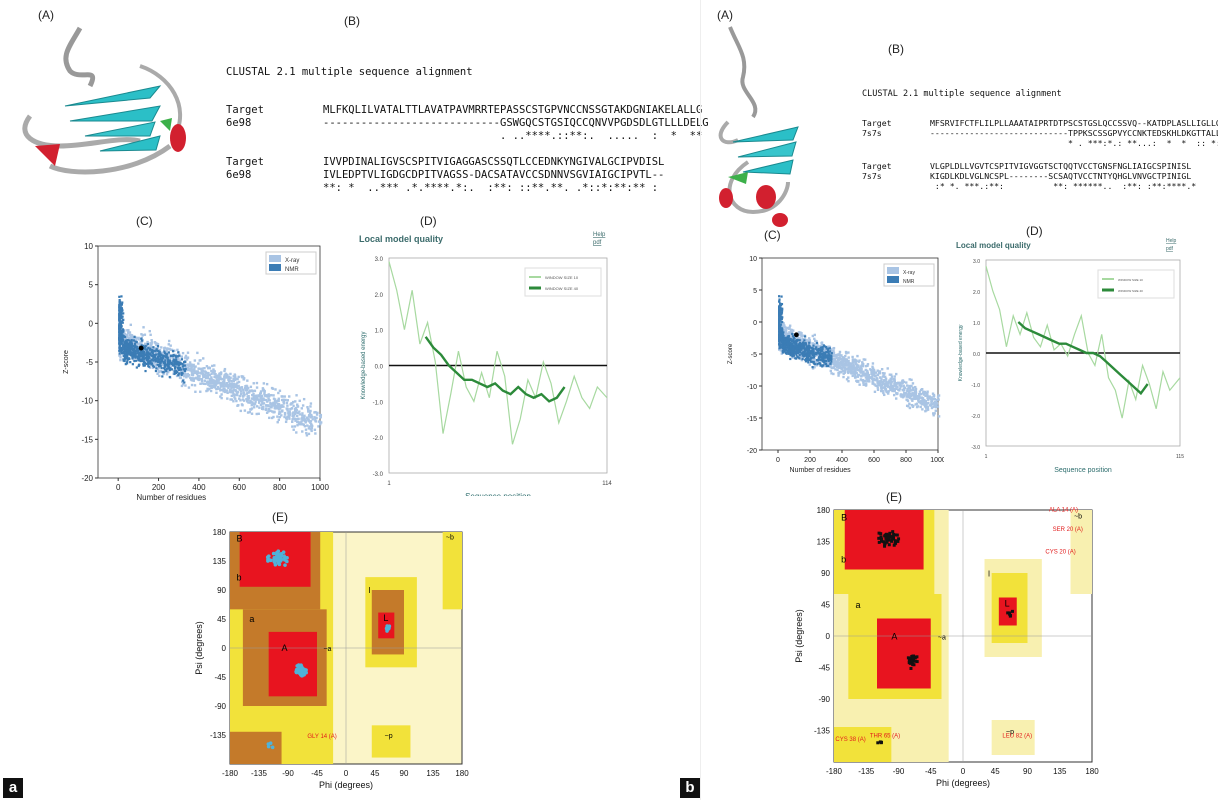 This screenshot has height=800, width=1218. I want to click on y-tick-label: -45, so click(824, 668).